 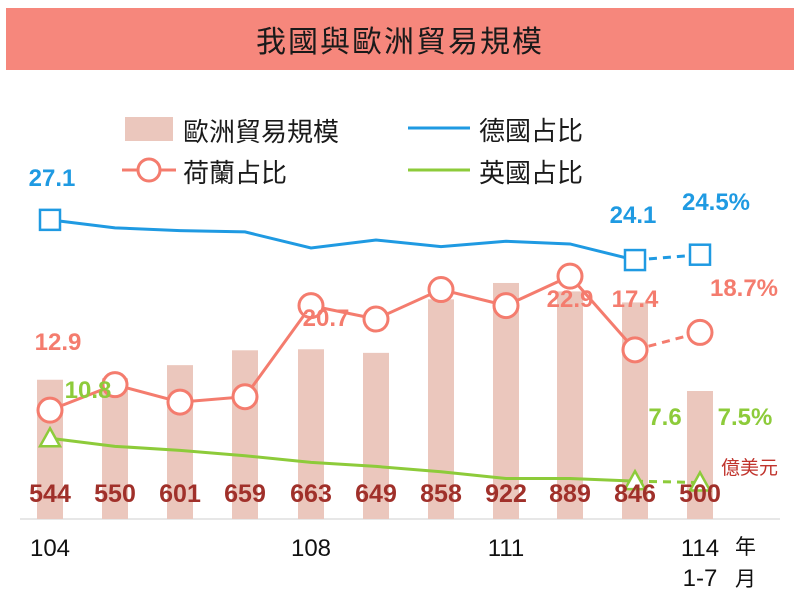 What do you see at coordinates (635, 299) in the screenshot?
I see `percent-label: 17.4` at bounding box center [635, 299].